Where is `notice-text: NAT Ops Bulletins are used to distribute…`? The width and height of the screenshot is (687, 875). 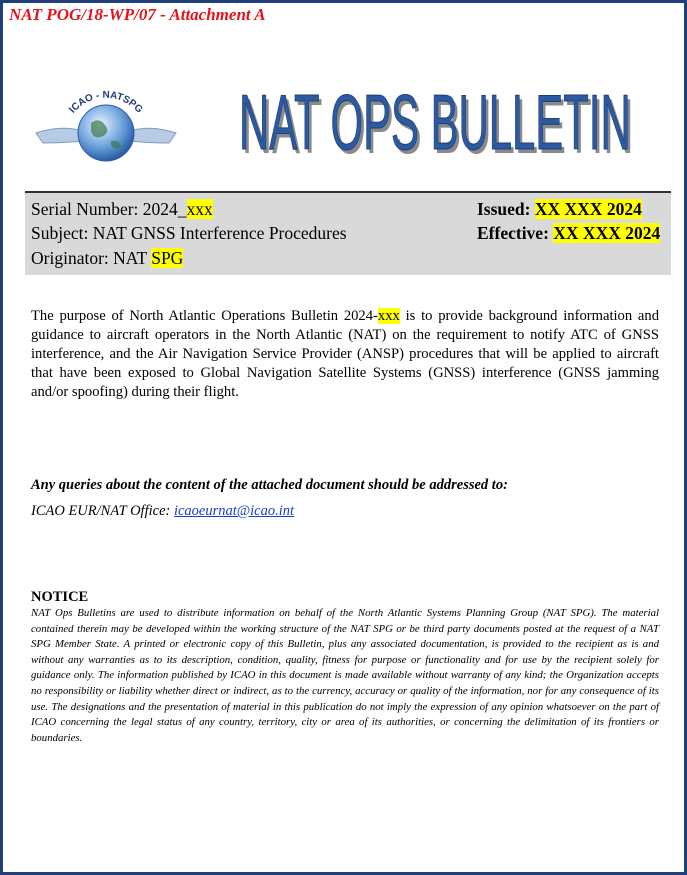
notice-text: NAT Ops Bulletins are used to distribute… is located at coordinates (345, 675).